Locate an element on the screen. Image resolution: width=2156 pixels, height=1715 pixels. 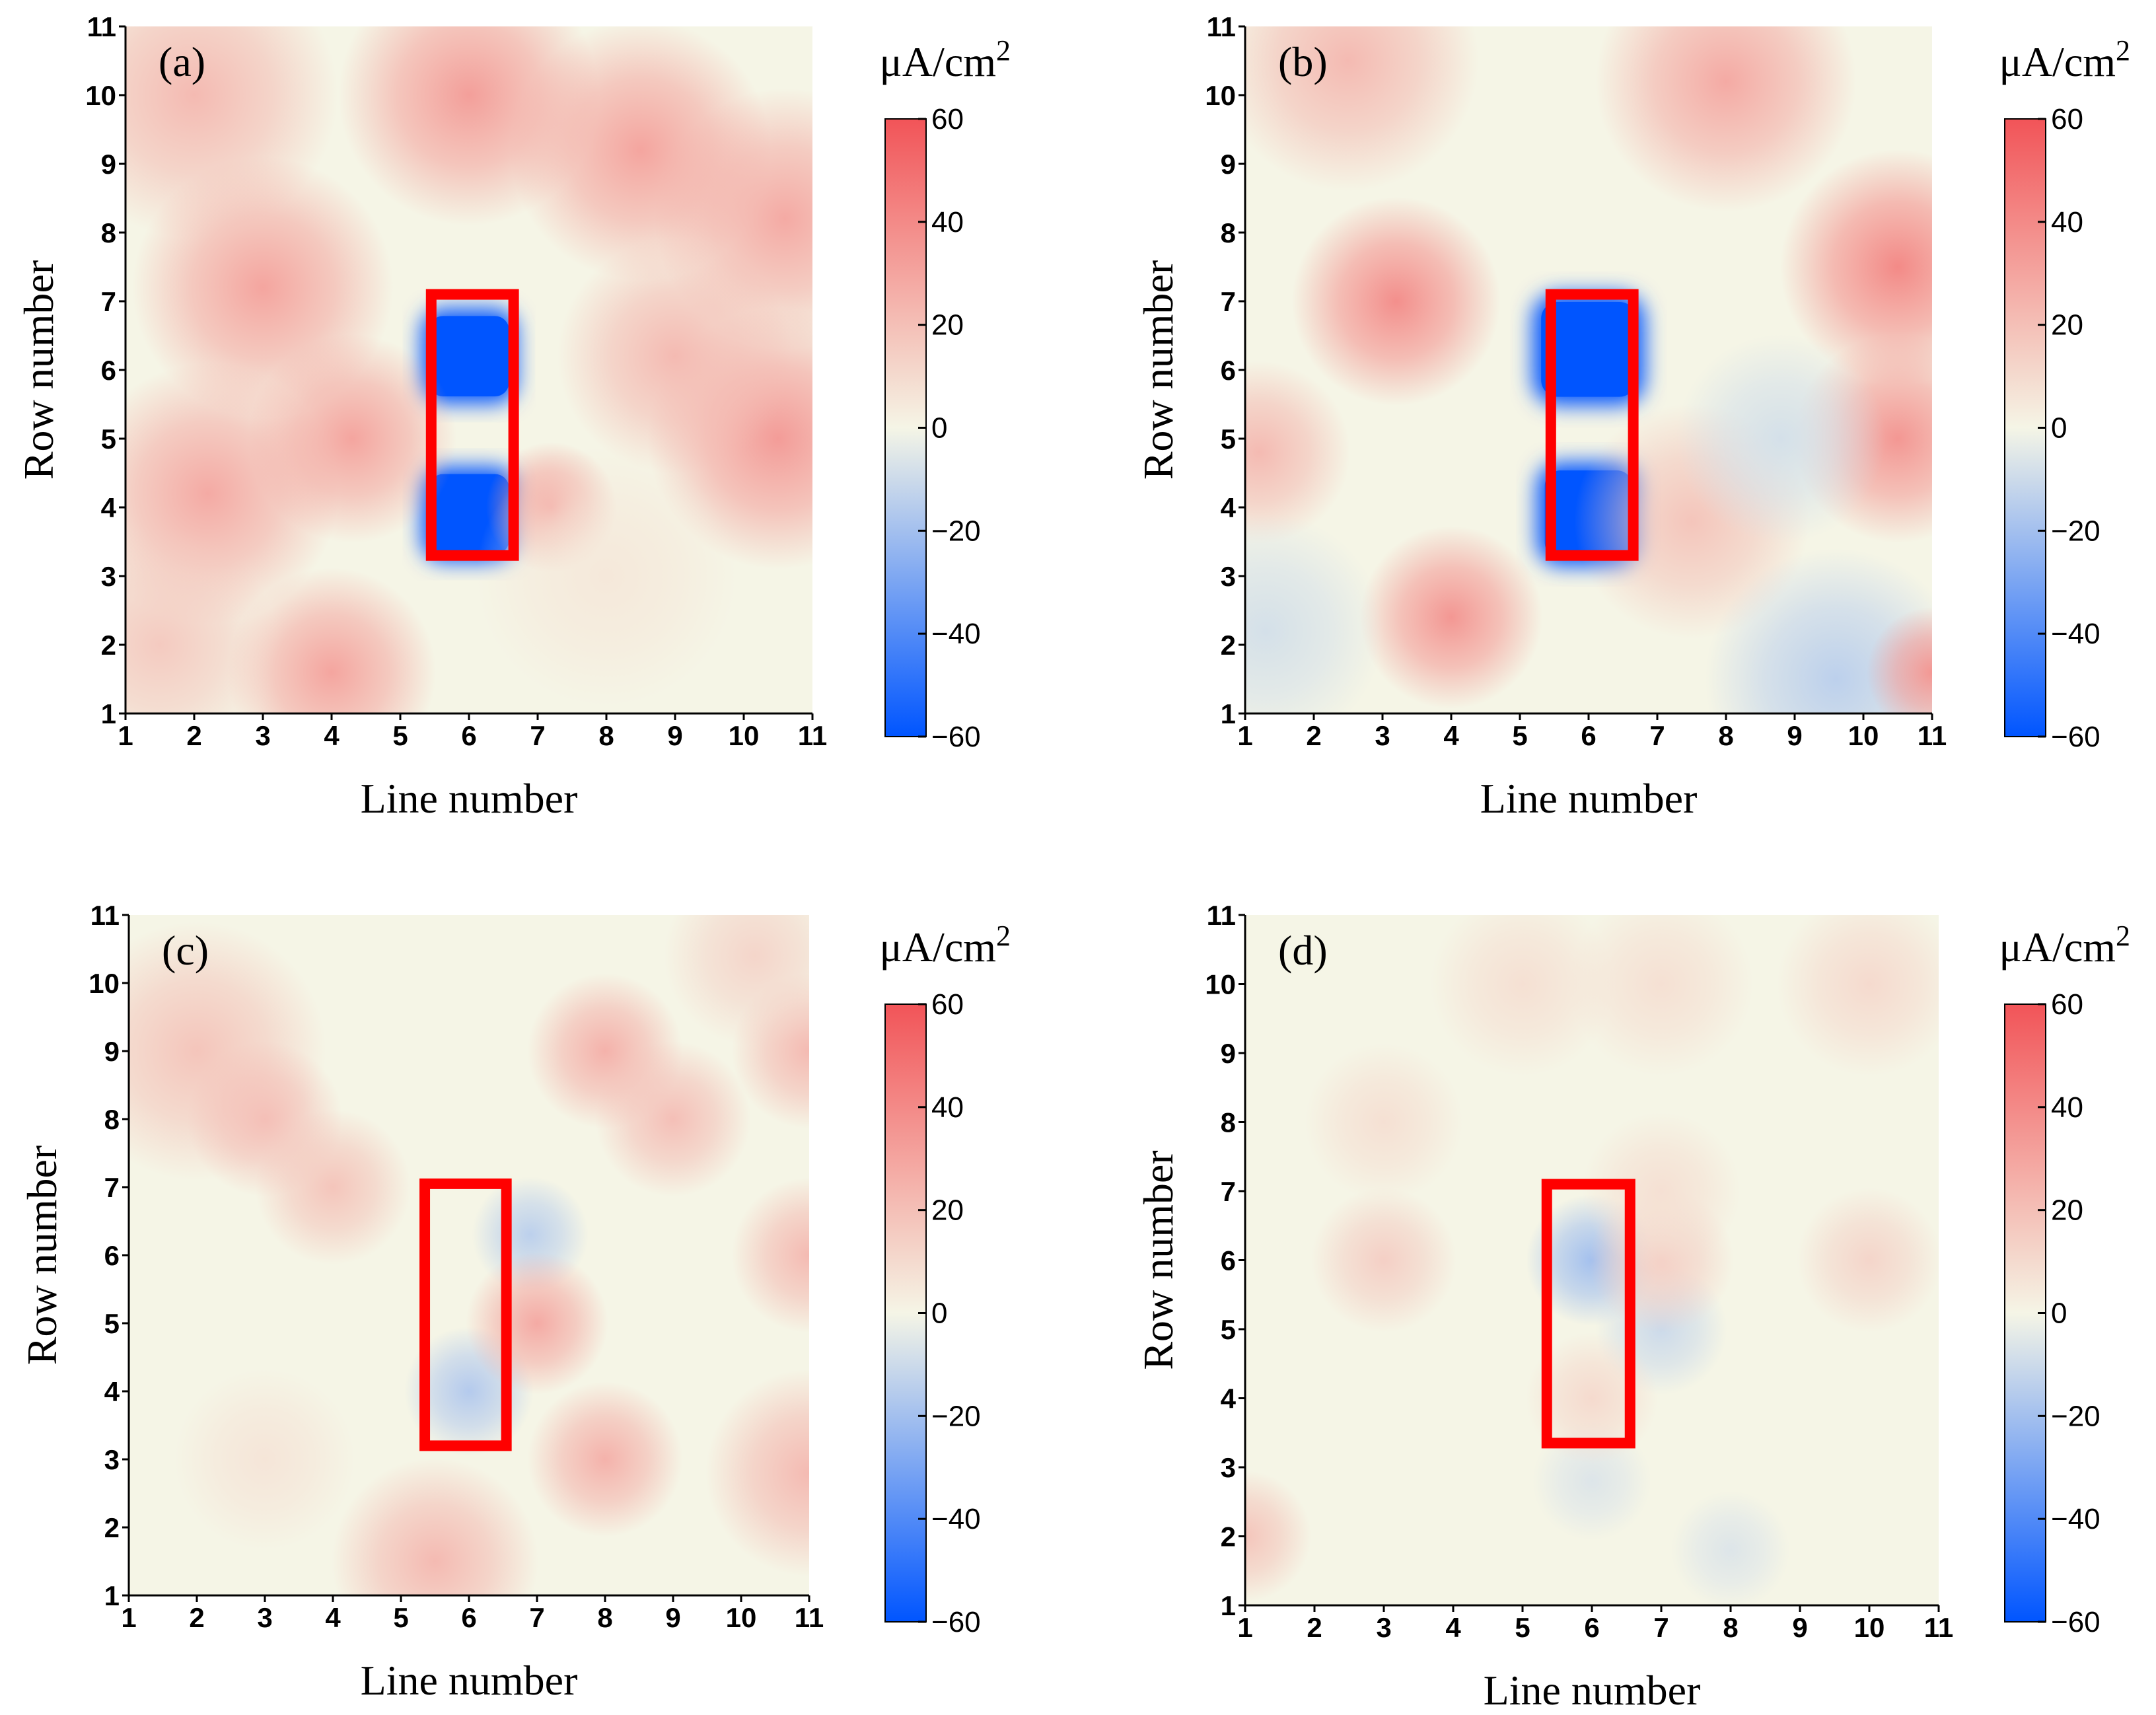
x-tick-label: 6 is located at coordinates (1588, 735).